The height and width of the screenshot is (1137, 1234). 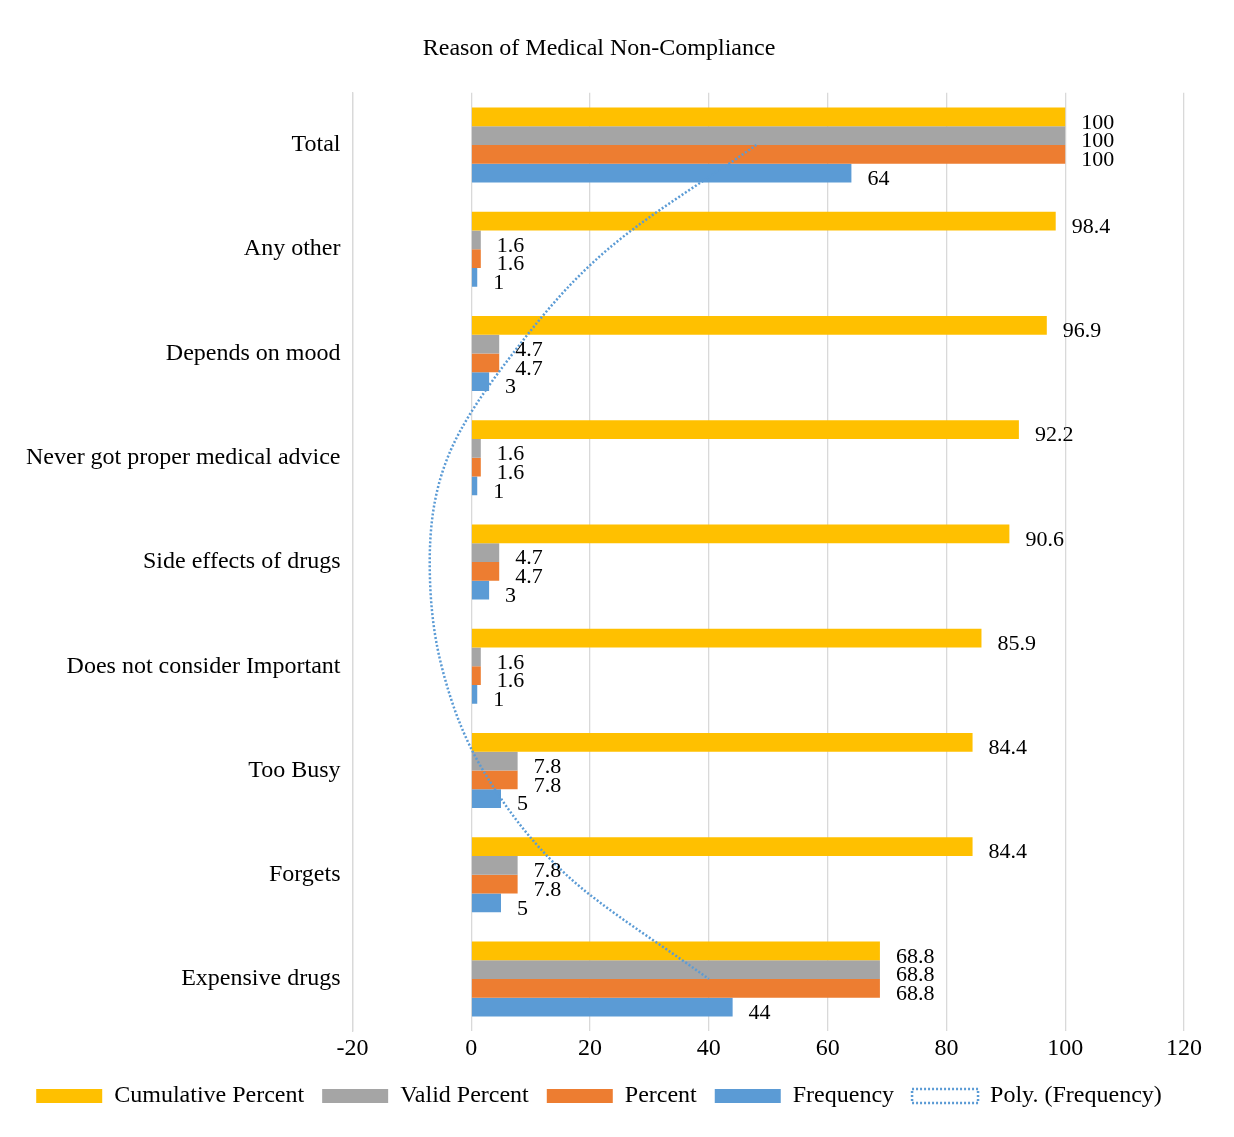 What do you see at coordinates (827, 1046) in the screenshot?
I see `x-tick-label: 60` at bounding box center [827, 1046].